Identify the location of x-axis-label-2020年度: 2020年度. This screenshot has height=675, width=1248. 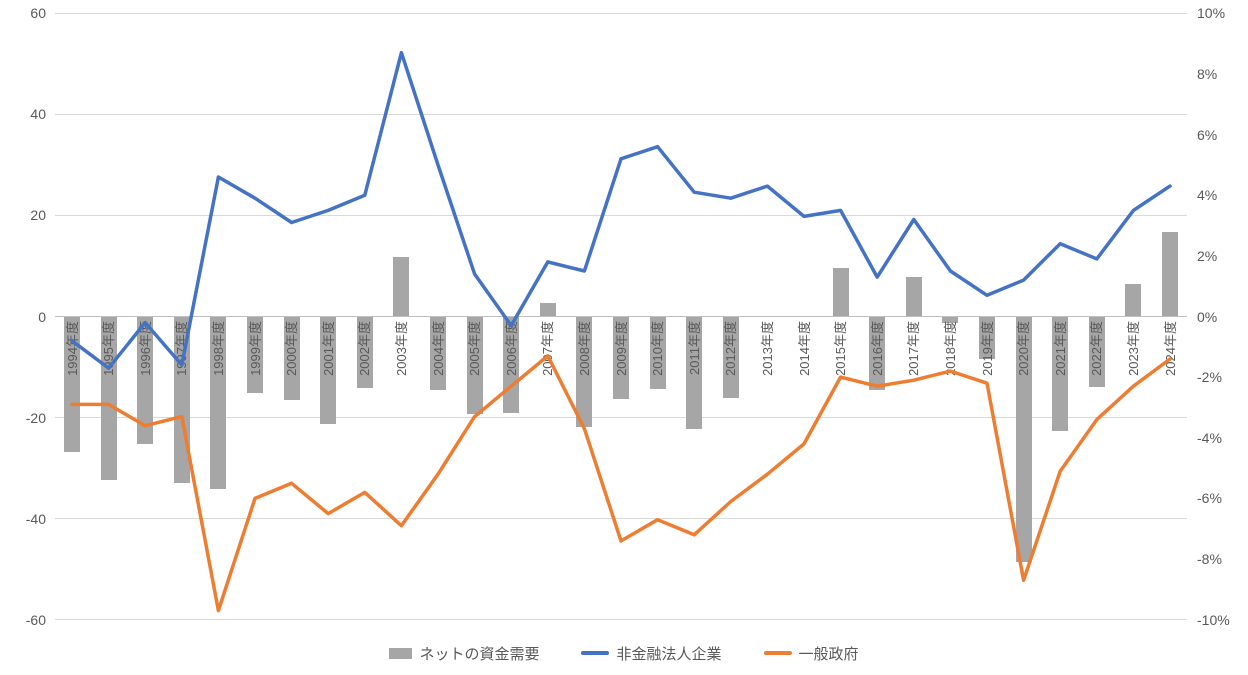
(1024, 348).